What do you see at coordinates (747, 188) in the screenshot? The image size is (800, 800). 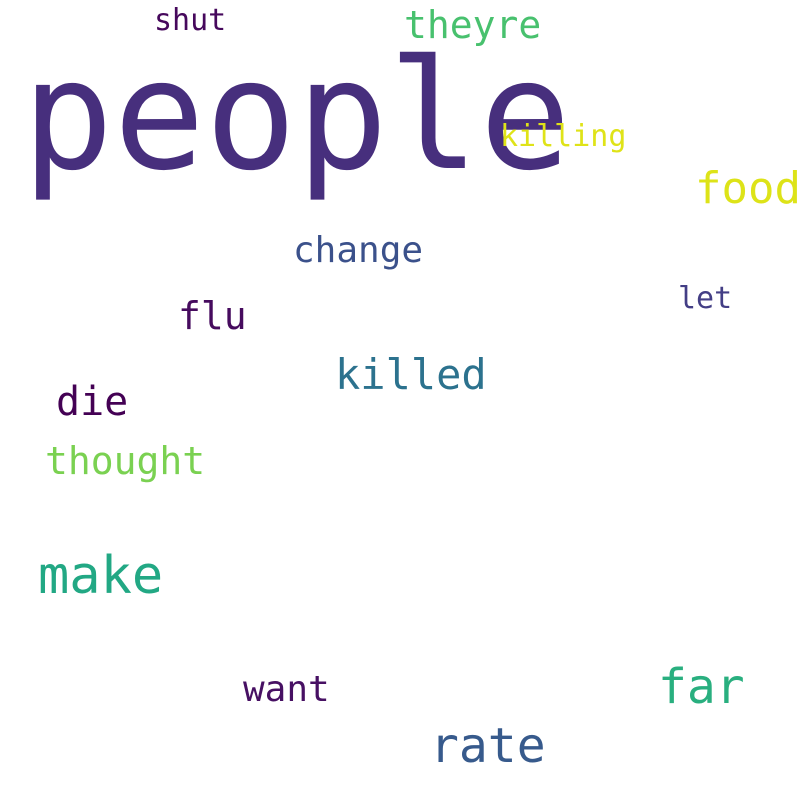 I see `word-food: food` at bounding box center [747, 188].